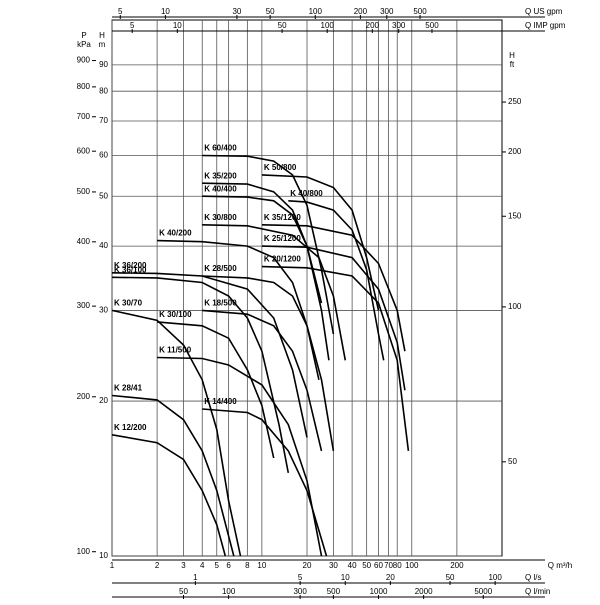 The width and height of the screenshot is (600, 605). I want to click on y-tick-label: 40, so click(103, 245).